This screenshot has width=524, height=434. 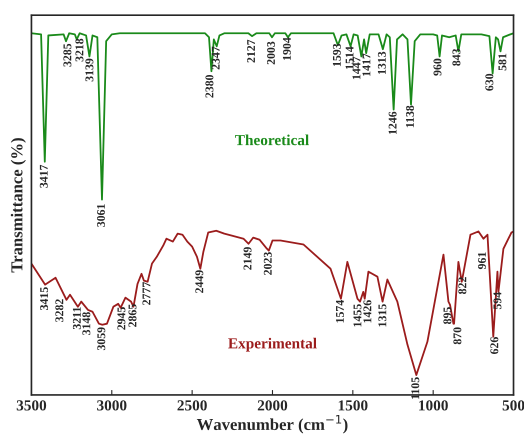 What do you see at coordinates (273, 405) in the screenshot?
I see `x-tick-label: 2000` at bounding box center [273, 405].